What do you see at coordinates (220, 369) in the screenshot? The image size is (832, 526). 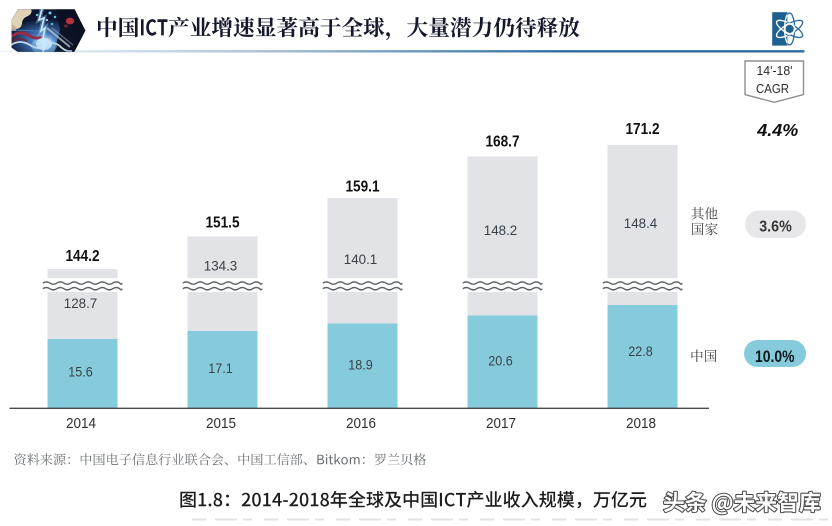 I see `svg-text: 17.1` at bounding box center [220, 369].